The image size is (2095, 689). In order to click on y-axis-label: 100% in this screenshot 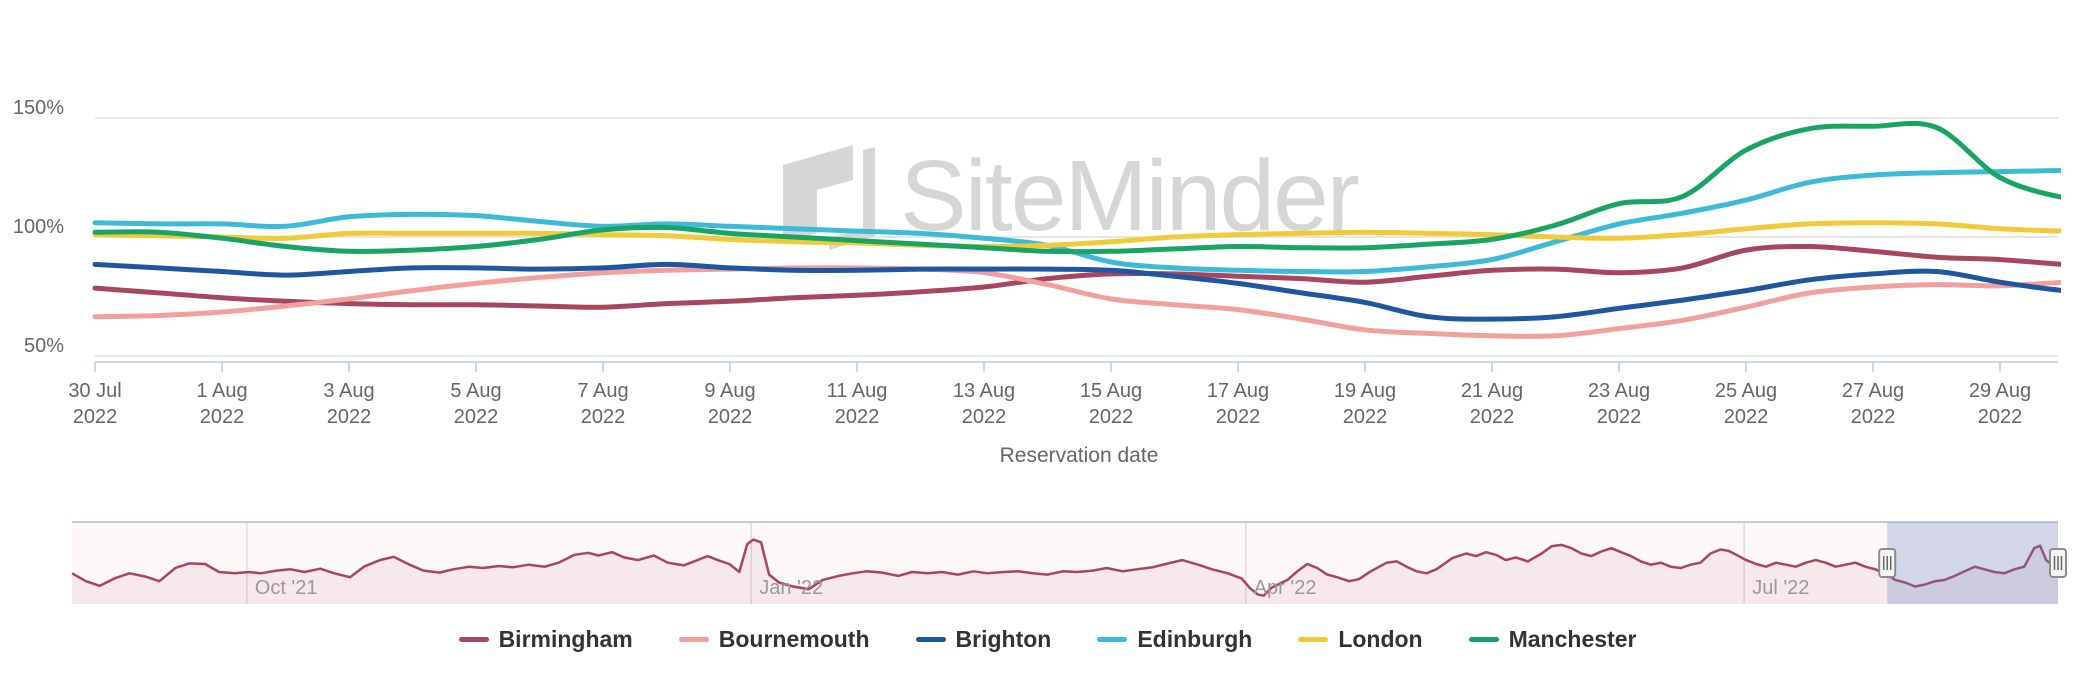, I will do `click(38, 227)`.